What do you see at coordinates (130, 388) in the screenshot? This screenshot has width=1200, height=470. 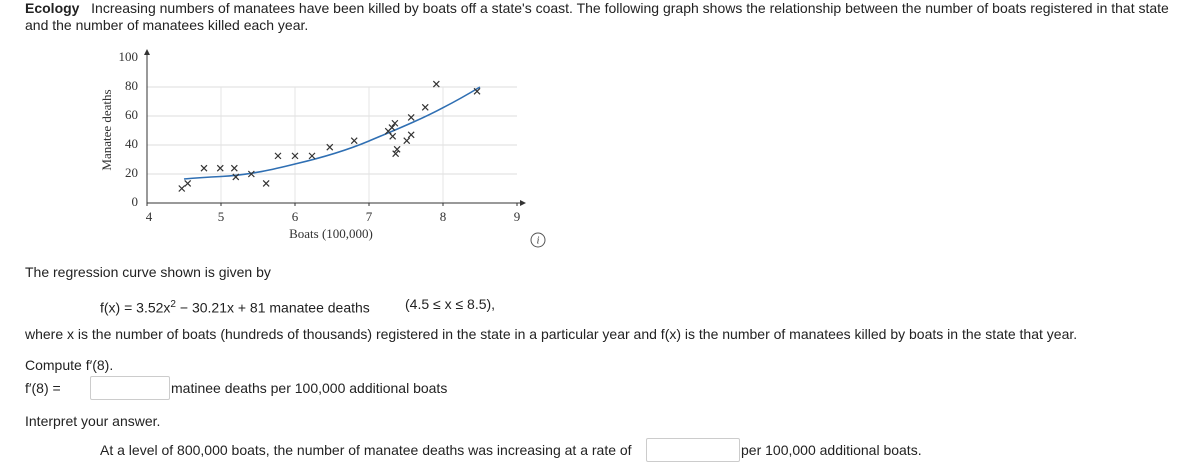 I see `answer-input` at bounding box center [130, 388].